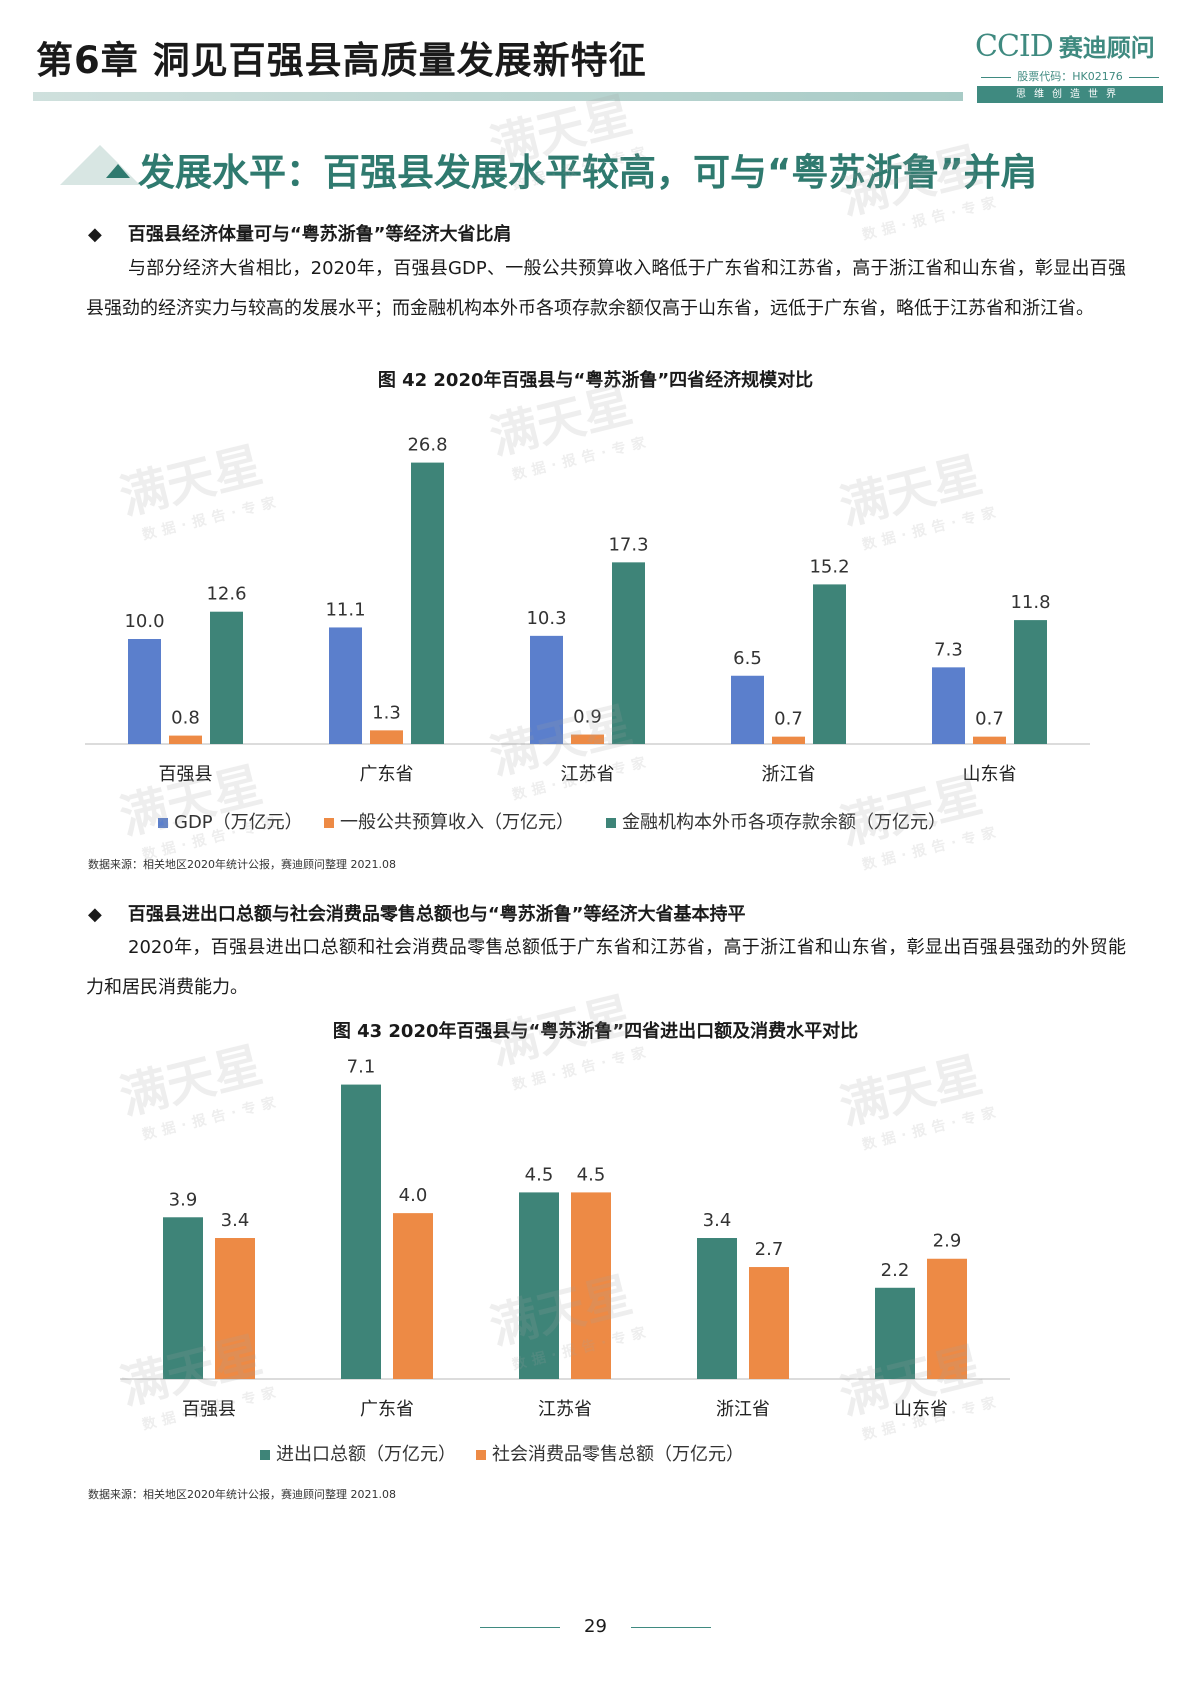 The height and width of the screenshot is (1684, 1191). I want to click on data-label: 26.8, so click(427, 445).